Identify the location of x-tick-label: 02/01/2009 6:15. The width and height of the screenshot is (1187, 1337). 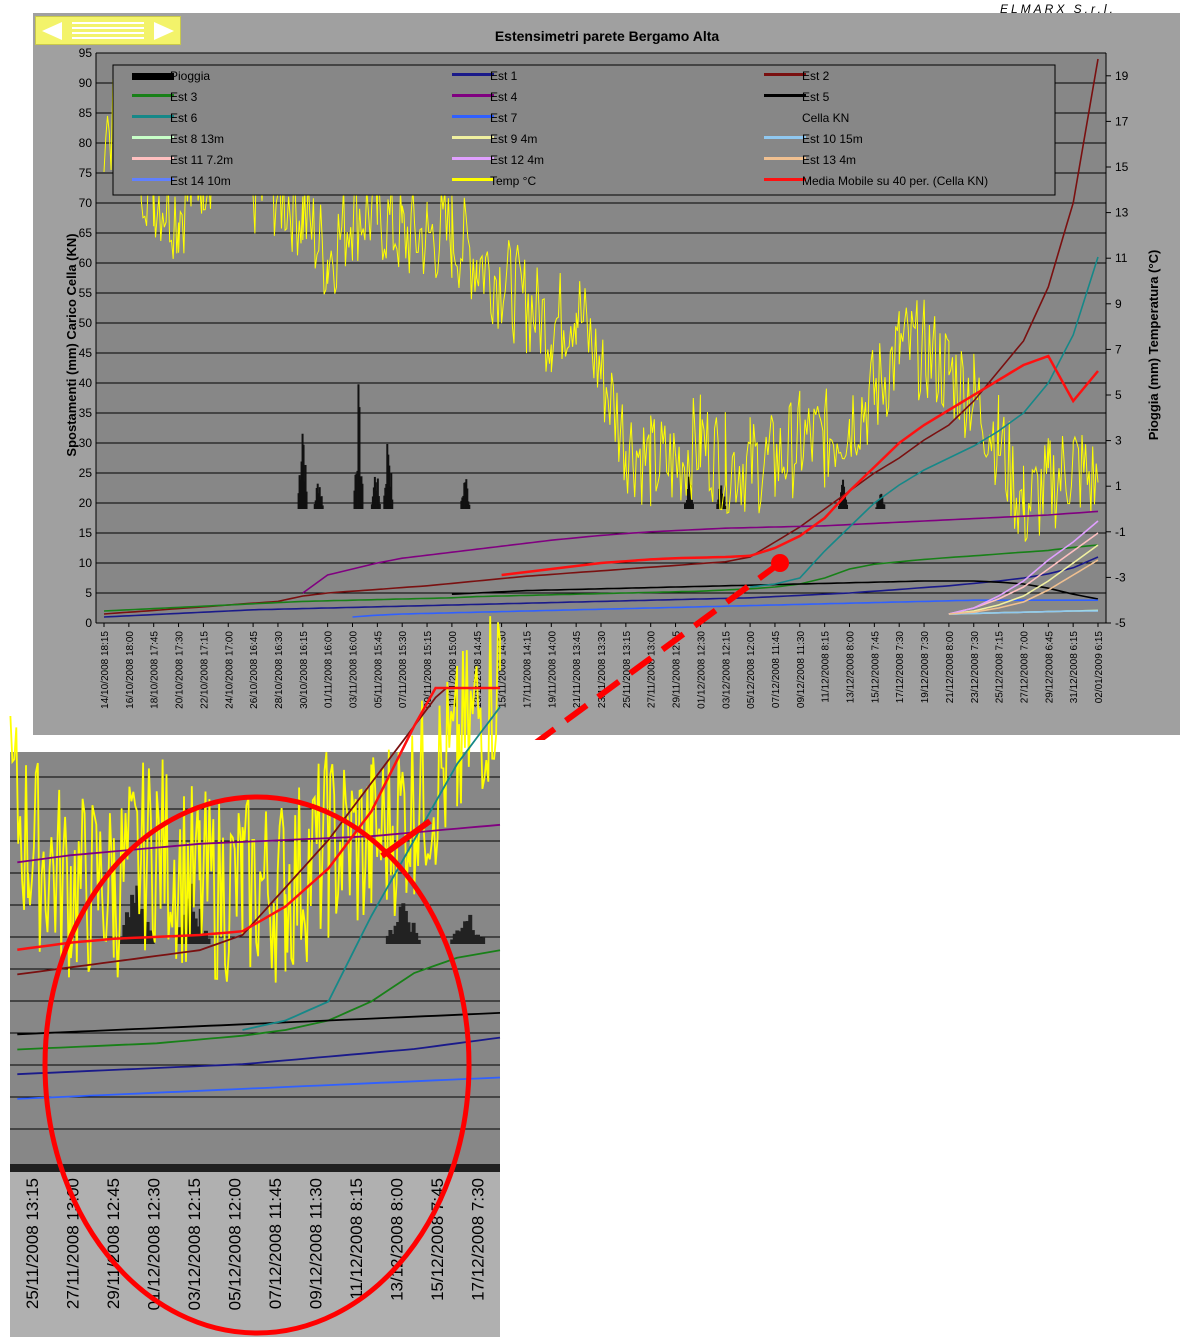
(1099, 667).